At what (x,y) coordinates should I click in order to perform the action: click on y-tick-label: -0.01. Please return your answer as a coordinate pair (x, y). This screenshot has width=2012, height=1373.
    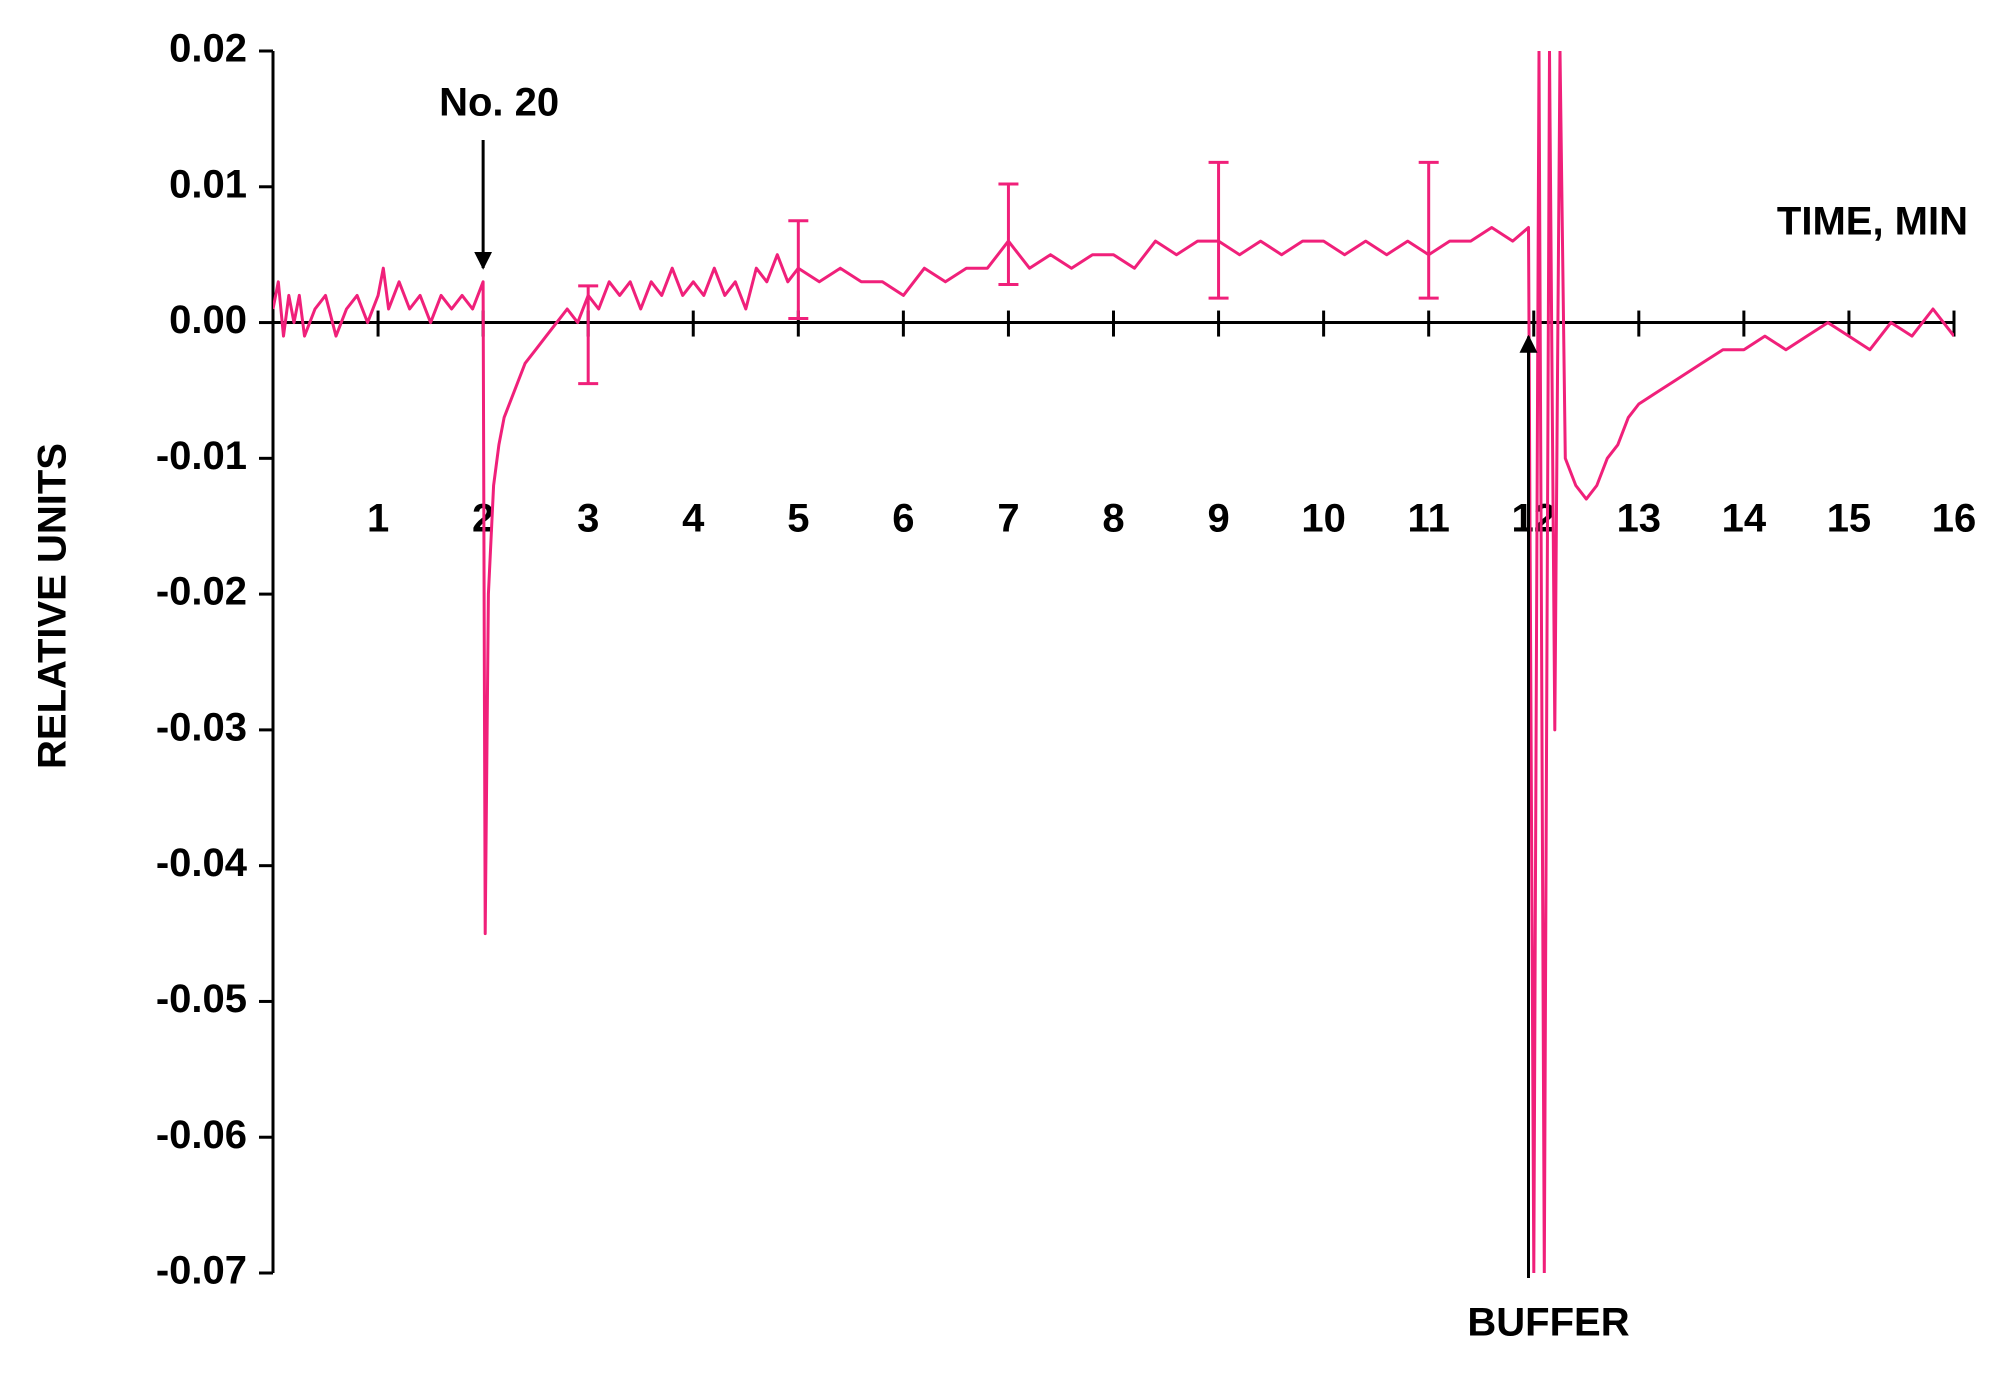
    Looking at the image, I should click on (201, 456).